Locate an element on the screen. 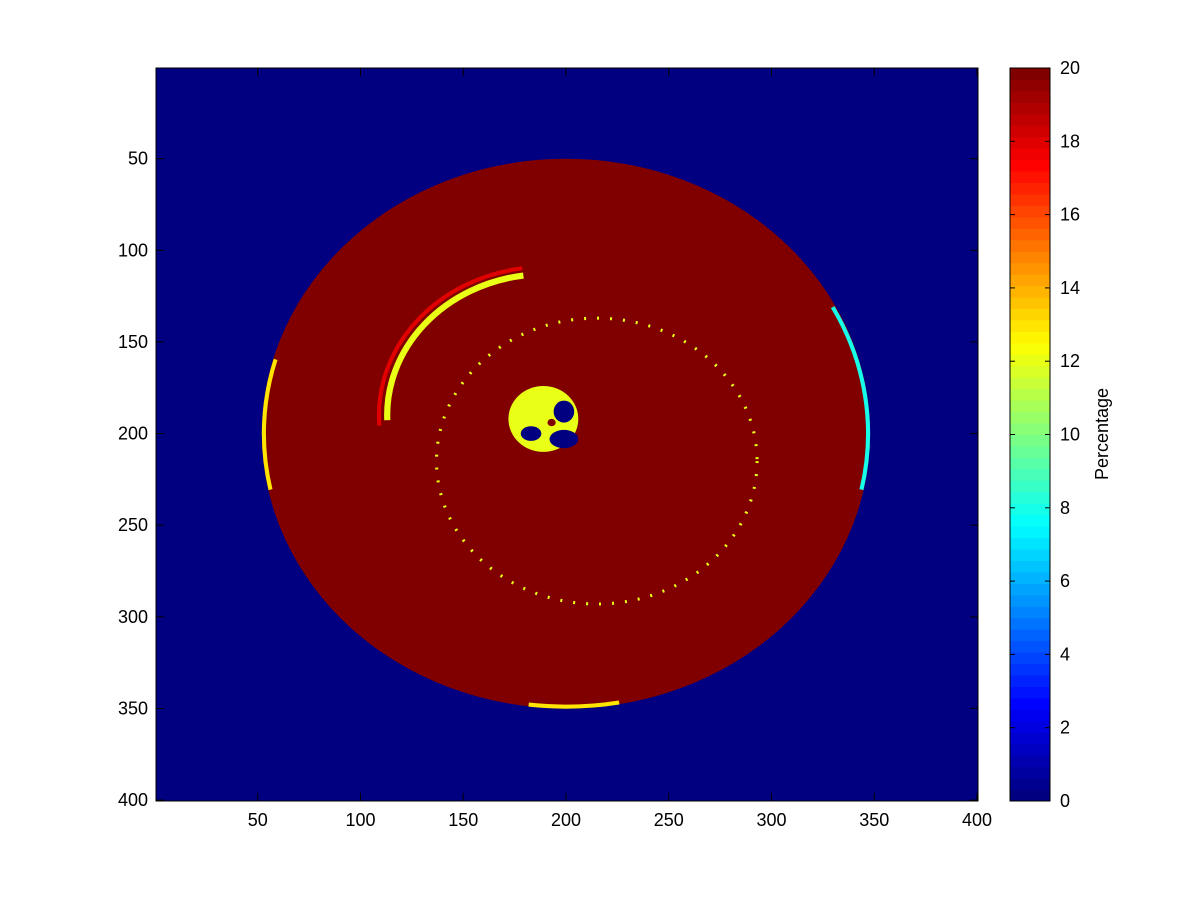 The height and width of the screenshot is (900, 1200). colorbar-tick-label: 10 is located at coordinates (1070, 435).